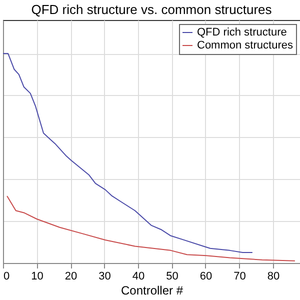 The height and width of the screenshot is (300, 300). I want to click on x-tick-label: 70, so click(240, 276).